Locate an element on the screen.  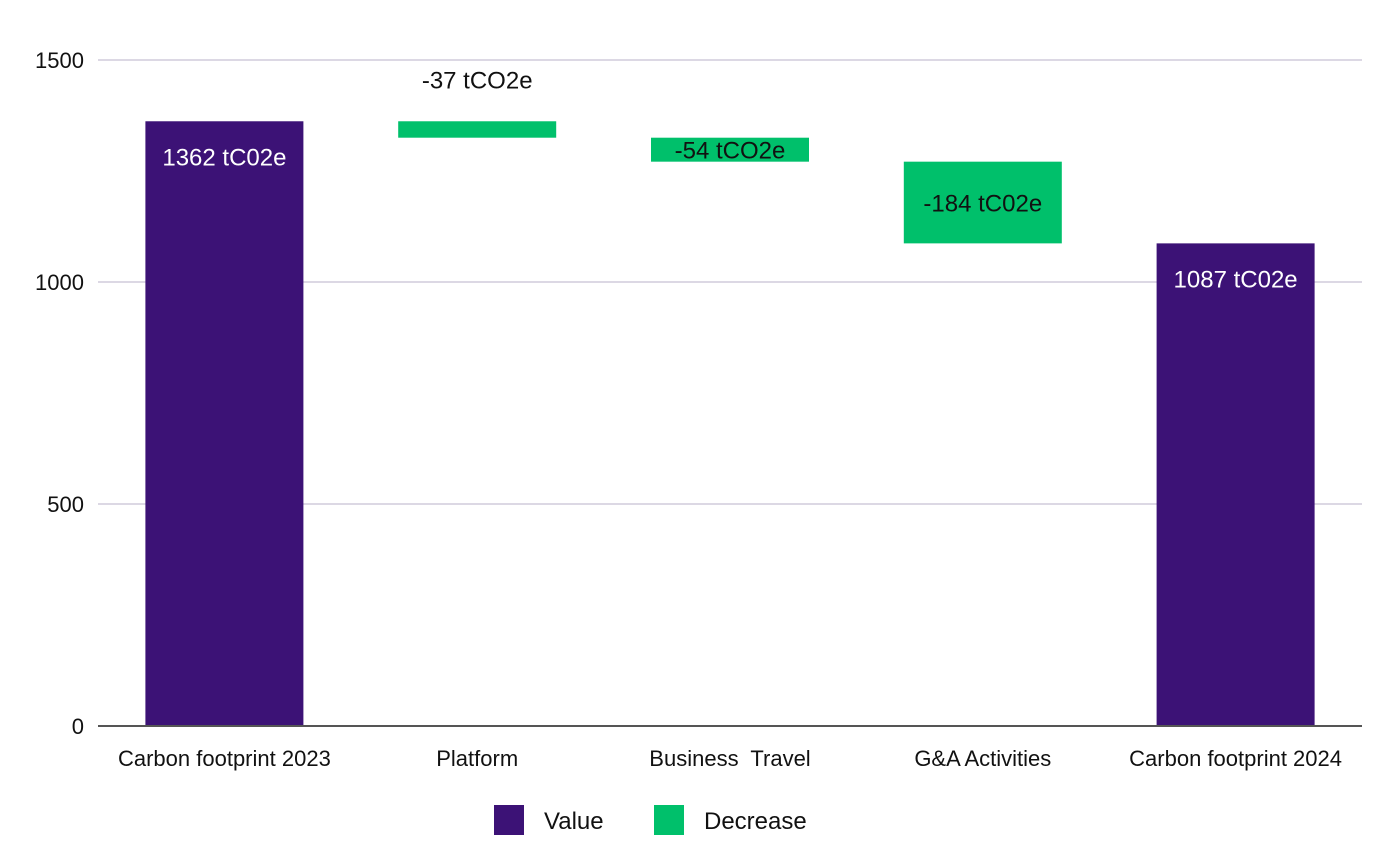
legend-swatch-decrease is located at coordinates (669, 820).